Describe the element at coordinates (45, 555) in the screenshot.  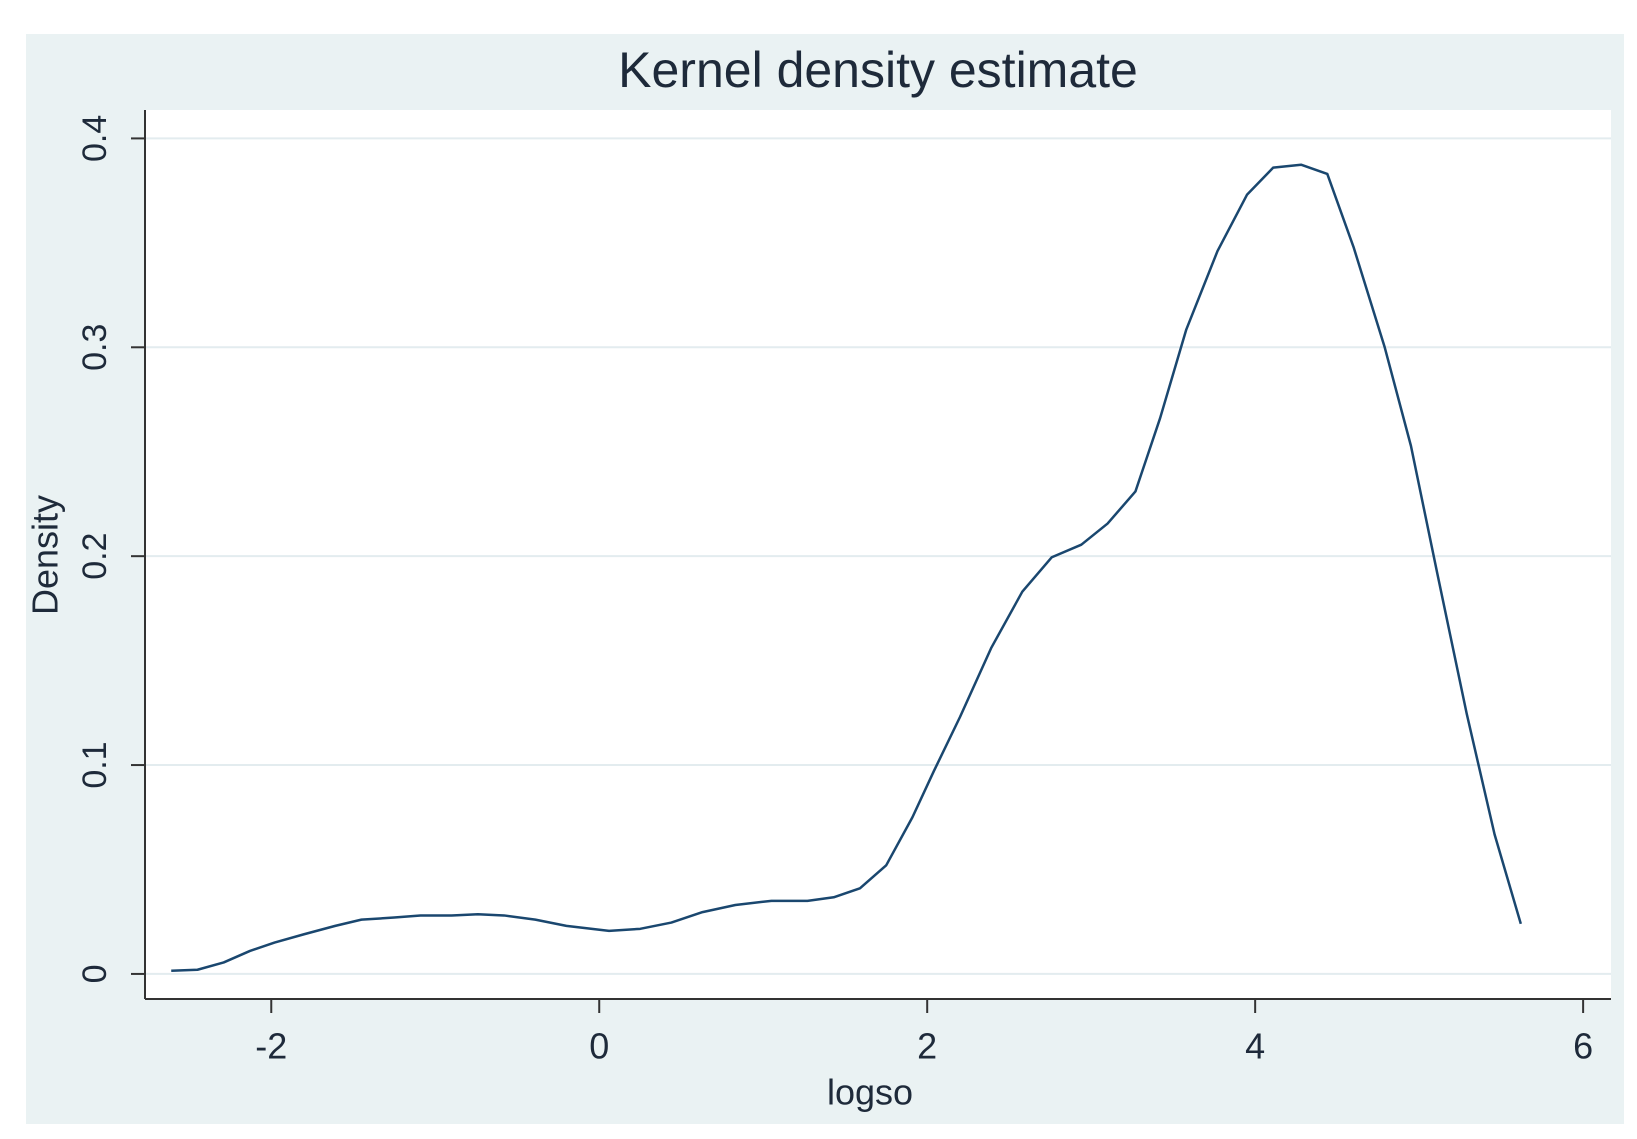
I see `y-axis-label: Density` at that location.